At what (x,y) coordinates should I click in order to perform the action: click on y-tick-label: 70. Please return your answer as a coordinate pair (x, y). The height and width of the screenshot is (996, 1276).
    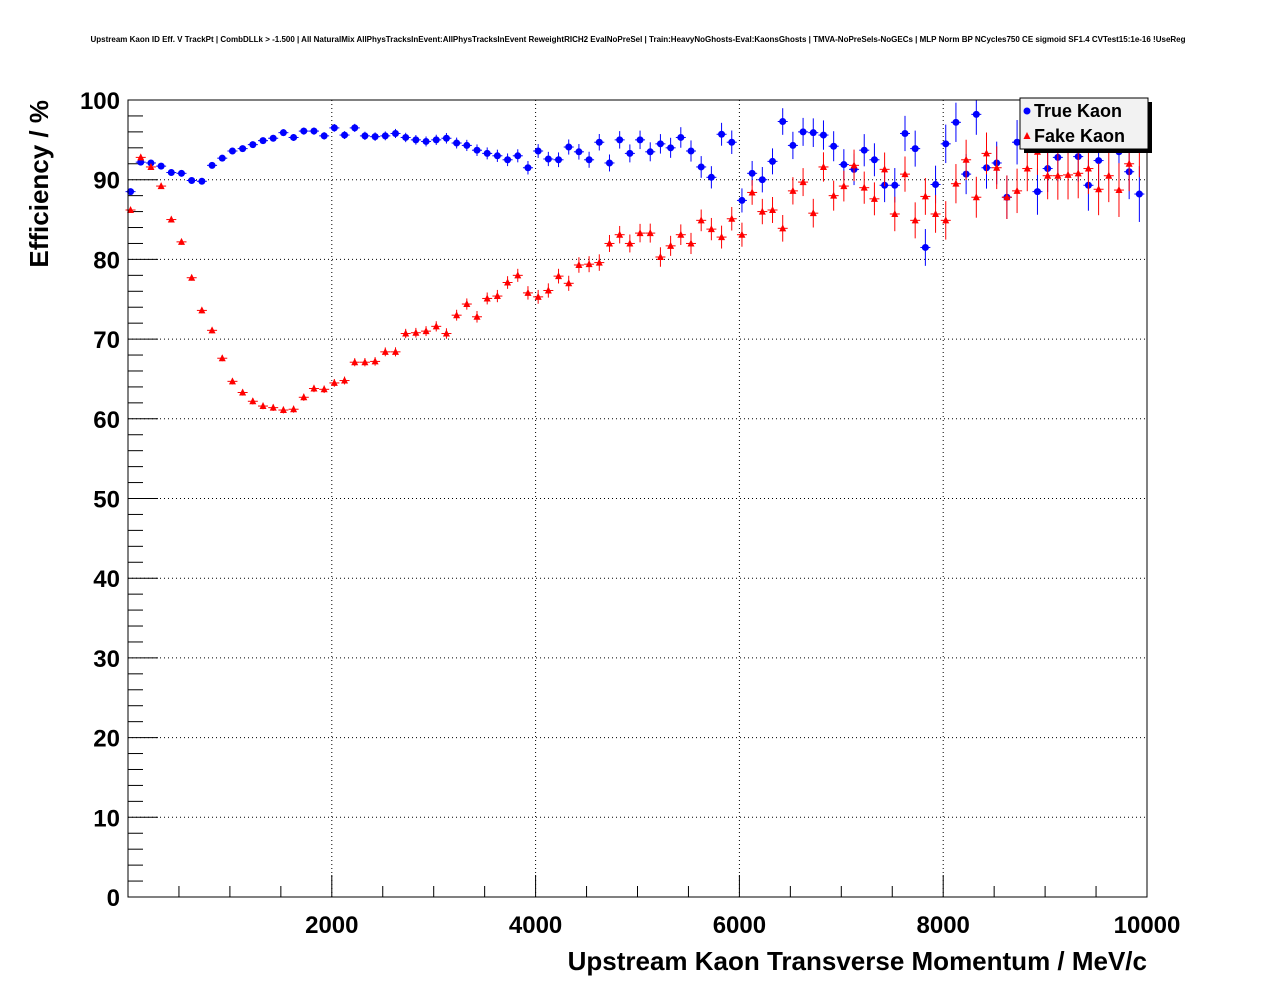
    Looking at the image, I should click on (106, 340).